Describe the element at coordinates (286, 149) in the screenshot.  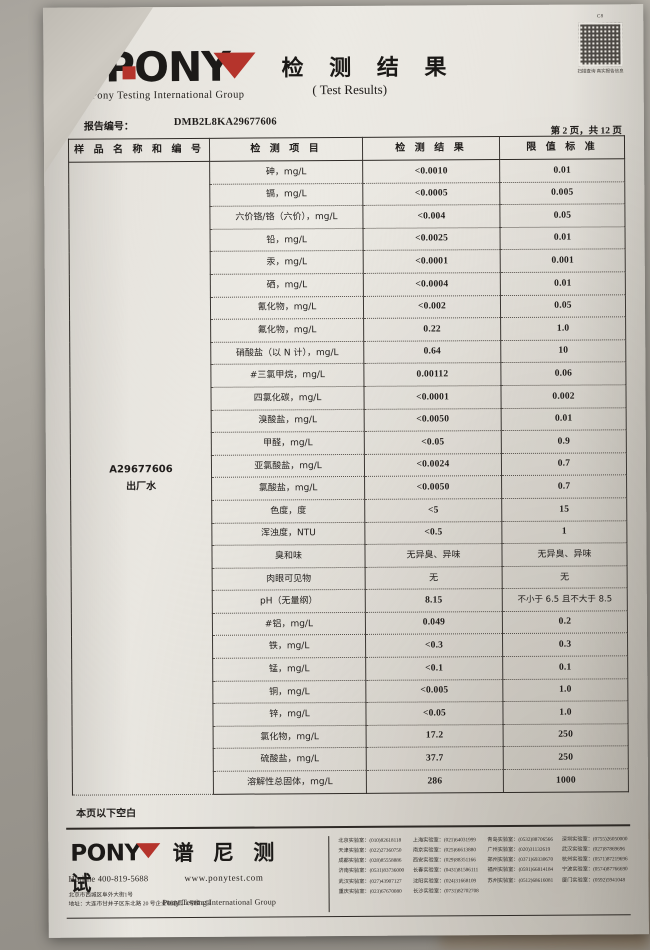
I see `column-header-item: 检 测 项 目` at that location.